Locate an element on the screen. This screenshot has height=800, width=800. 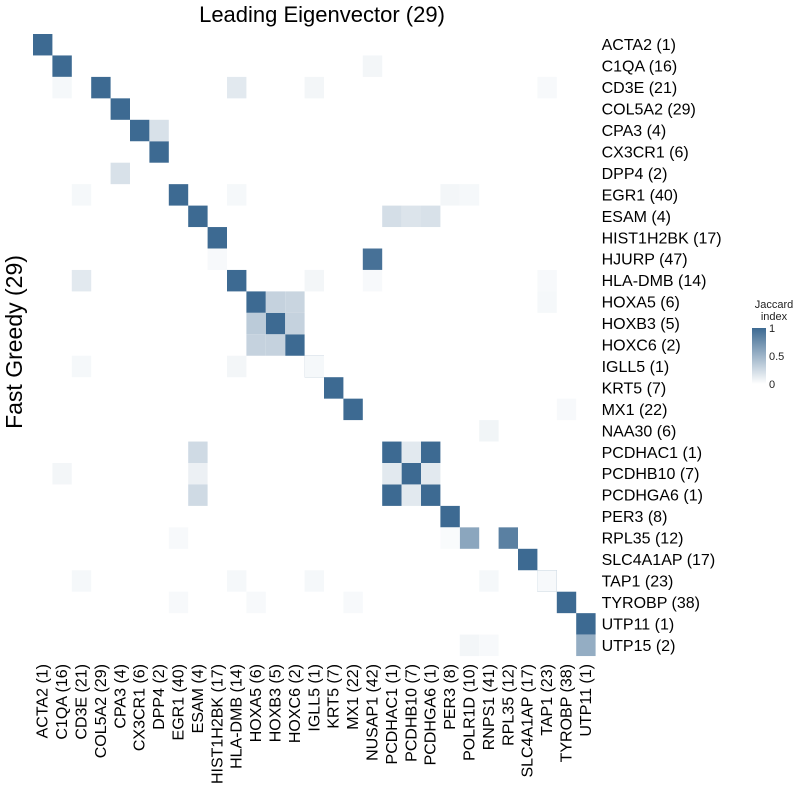
y-tick-label: KRT5 (7) is located at coordinates (634, 388).